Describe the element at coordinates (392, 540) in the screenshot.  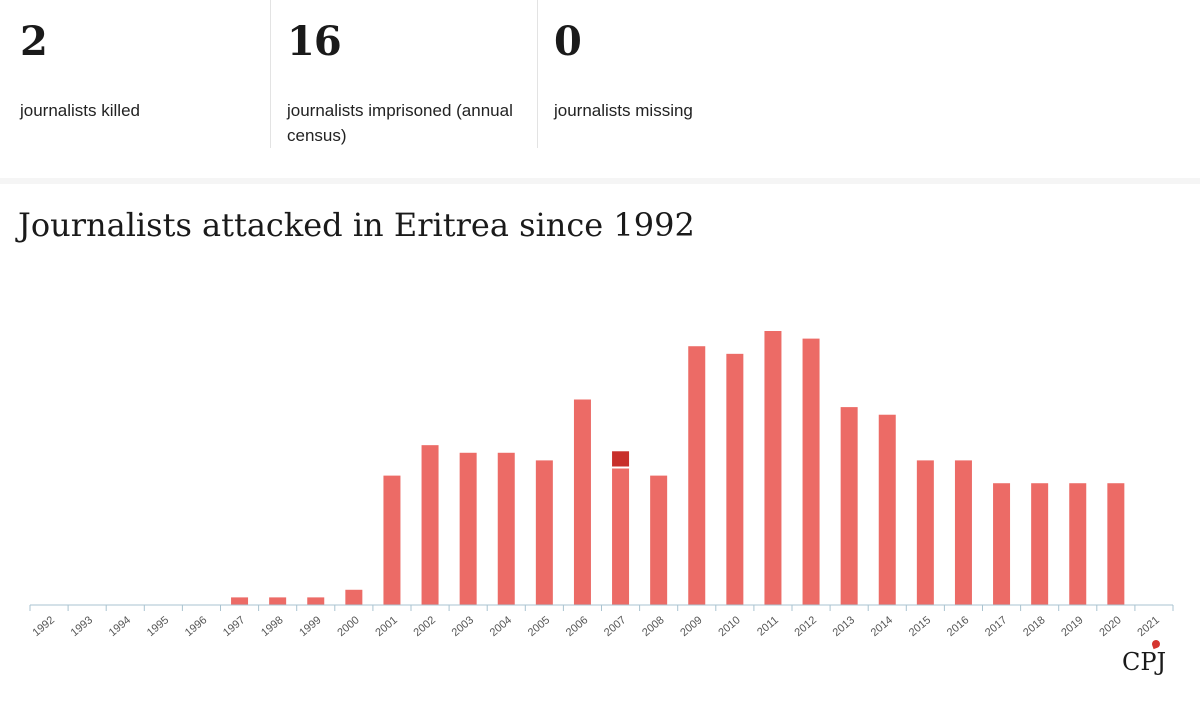
I see `bar-2001` at that location.